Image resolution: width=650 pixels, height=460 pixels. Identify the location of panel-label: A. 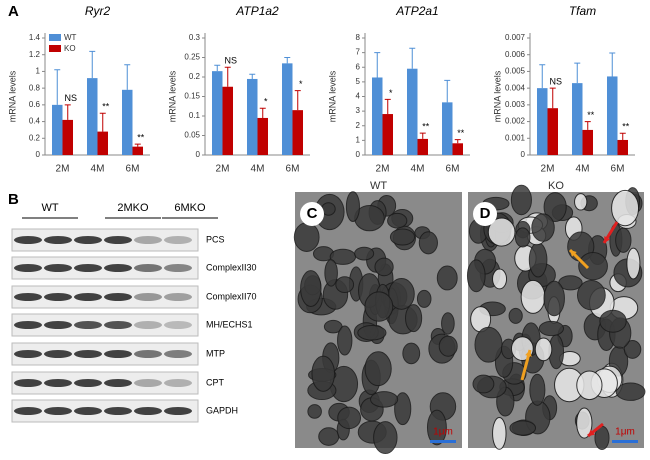
(13, 11).